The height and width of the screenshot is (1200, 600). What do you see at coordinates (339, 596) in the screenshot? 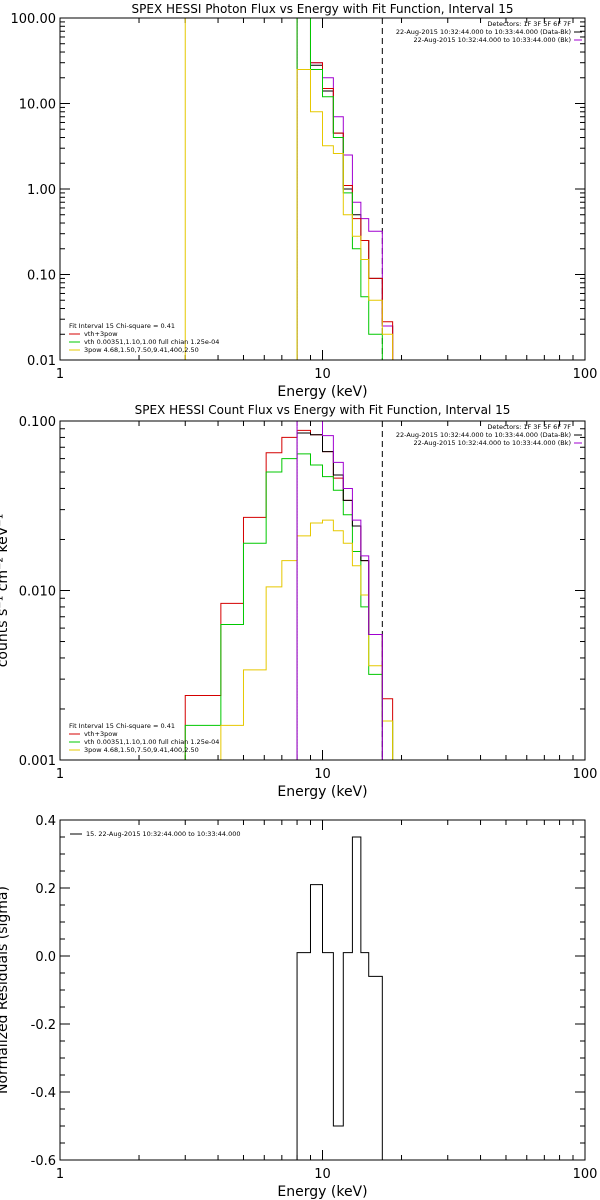
I see `series-line-data-bk` at bounding box center [339, 596].